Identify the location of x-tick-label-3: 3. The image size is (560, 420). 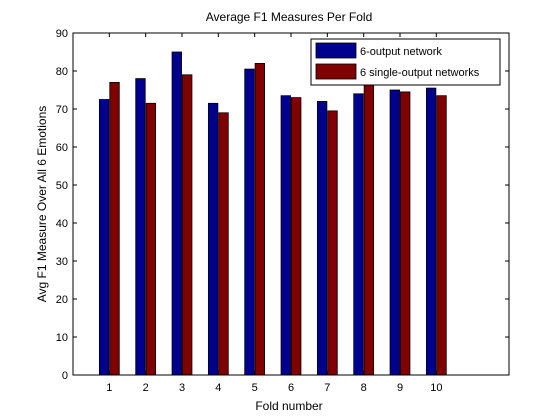
(182, 388).